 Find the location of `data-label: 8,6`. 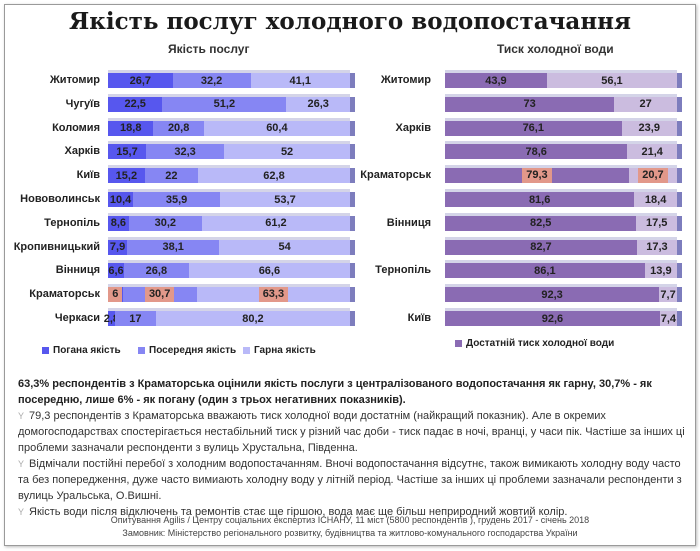

data-label: 8,6 is located at coordinates (118, 223).